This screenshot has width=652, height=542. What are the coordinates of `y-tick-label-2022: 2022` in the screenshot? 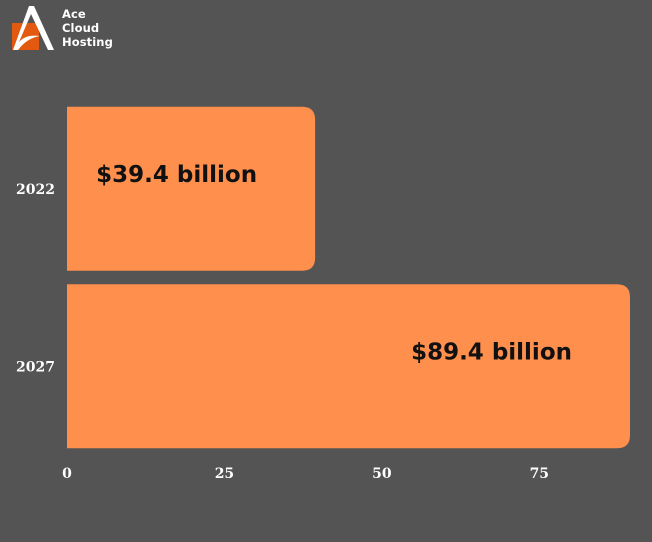 It's located at (35, 190).